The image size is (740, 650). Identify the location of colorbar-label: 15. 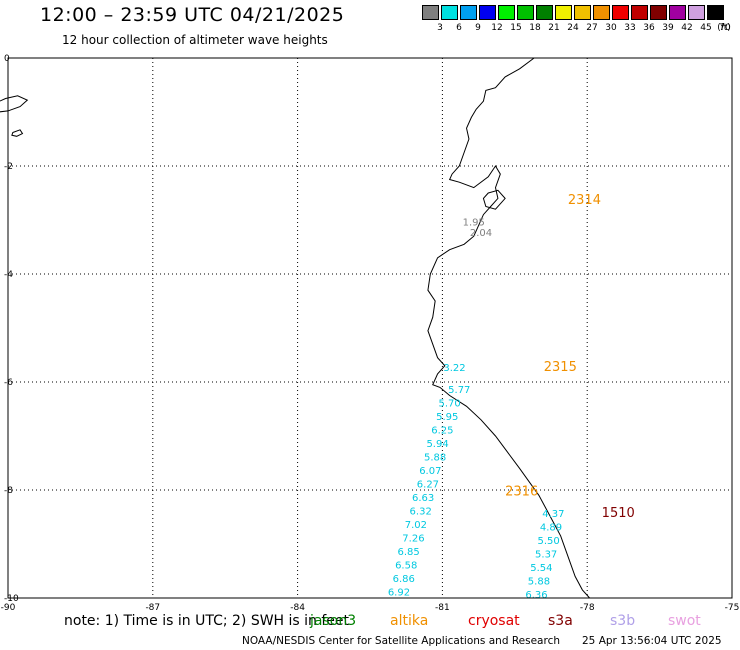
(516, 28).